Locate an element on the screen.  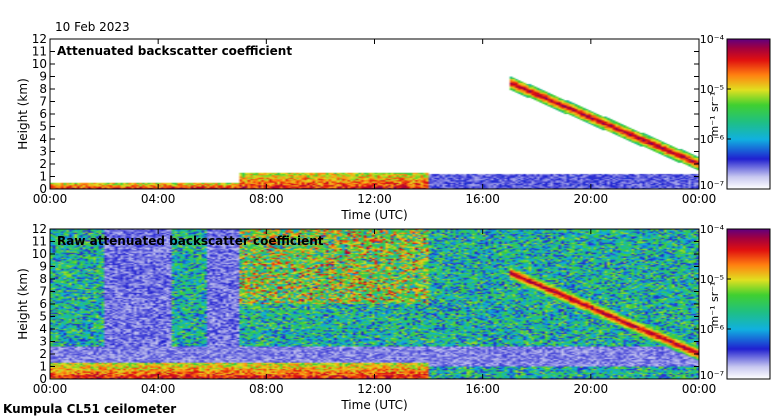
instrument-label: Kumpula CL51 ceilometer is located at coordinates (89, 409).